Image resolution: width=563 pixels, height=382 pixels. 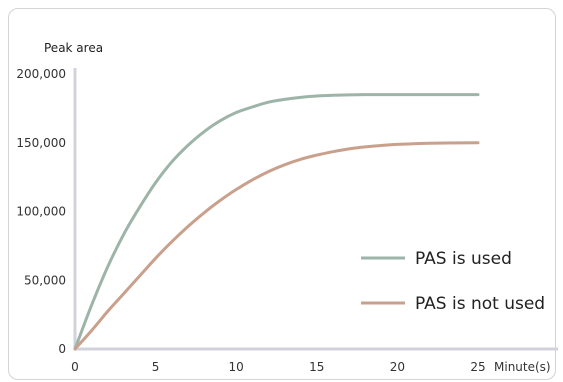 I want to click on y-tick-label: 50,000, so click(x=45, y=280).